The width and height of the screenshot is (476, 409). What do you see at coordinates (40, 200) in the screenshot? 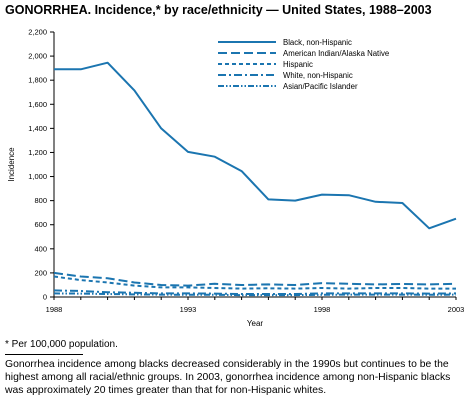
I see `y-tick-label: 800` at bounding box center [40, 200].